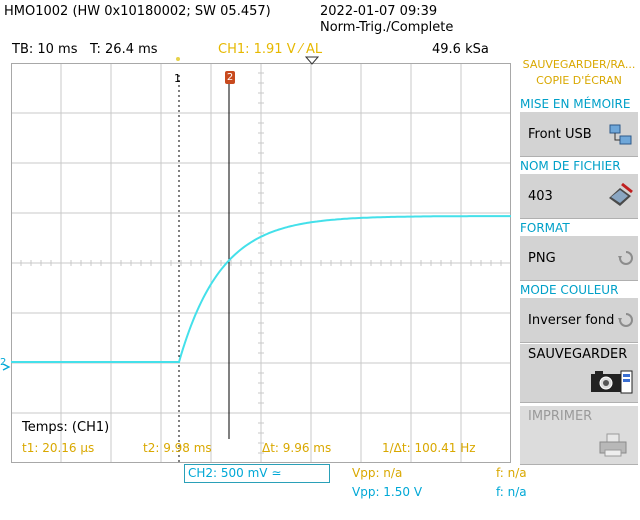  What do you see at coordinates (379, 11) in the screenshot?
I see `datetime: 2022-01-07 09:39` at bounding box center [379, 11].